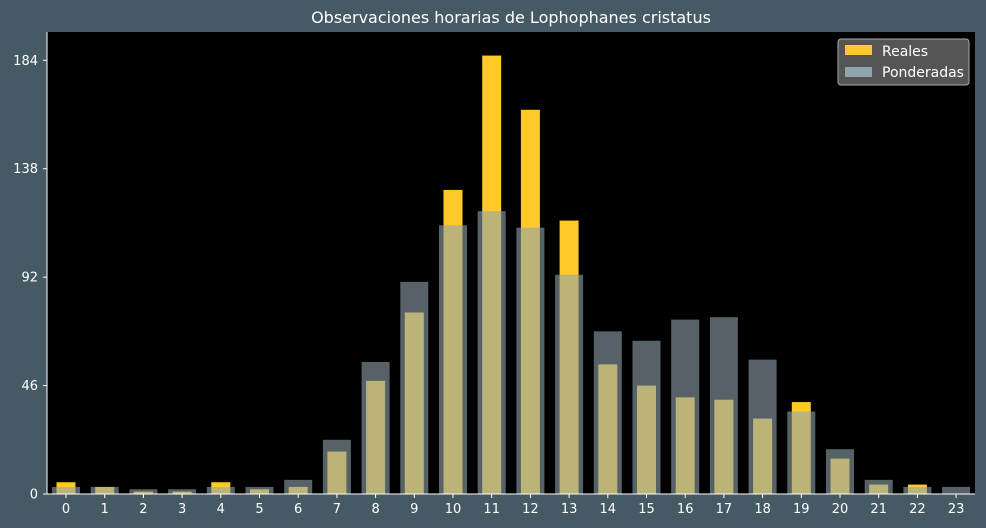 This screenshot has height=528, width=986. I want to click on x-tick-label: 12, so click(530, 509).